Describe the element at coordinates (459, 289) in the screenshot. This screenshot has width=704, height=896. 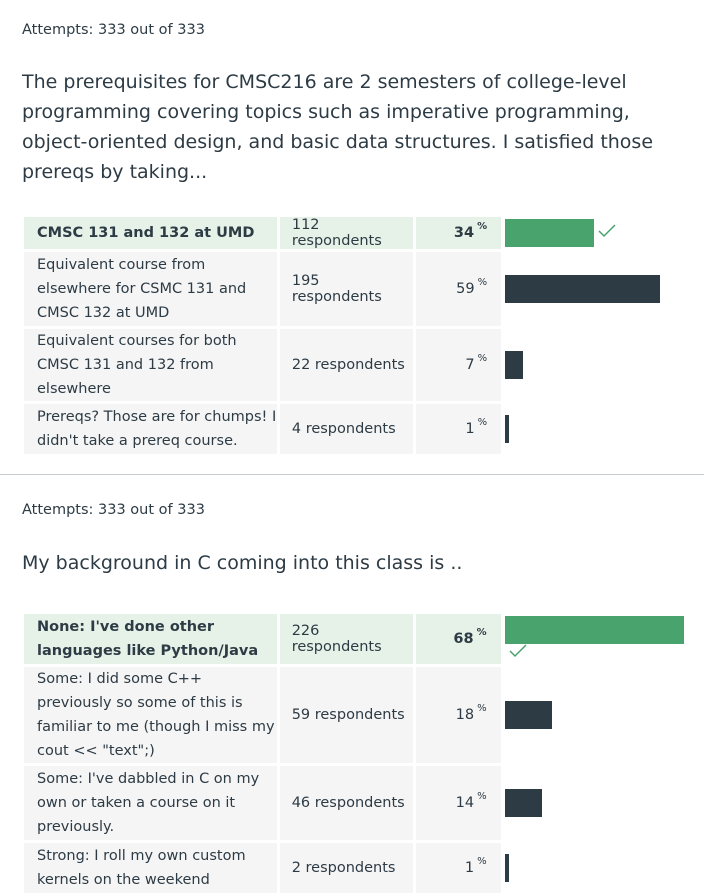
I see `answer-percent: 59%` at that location.